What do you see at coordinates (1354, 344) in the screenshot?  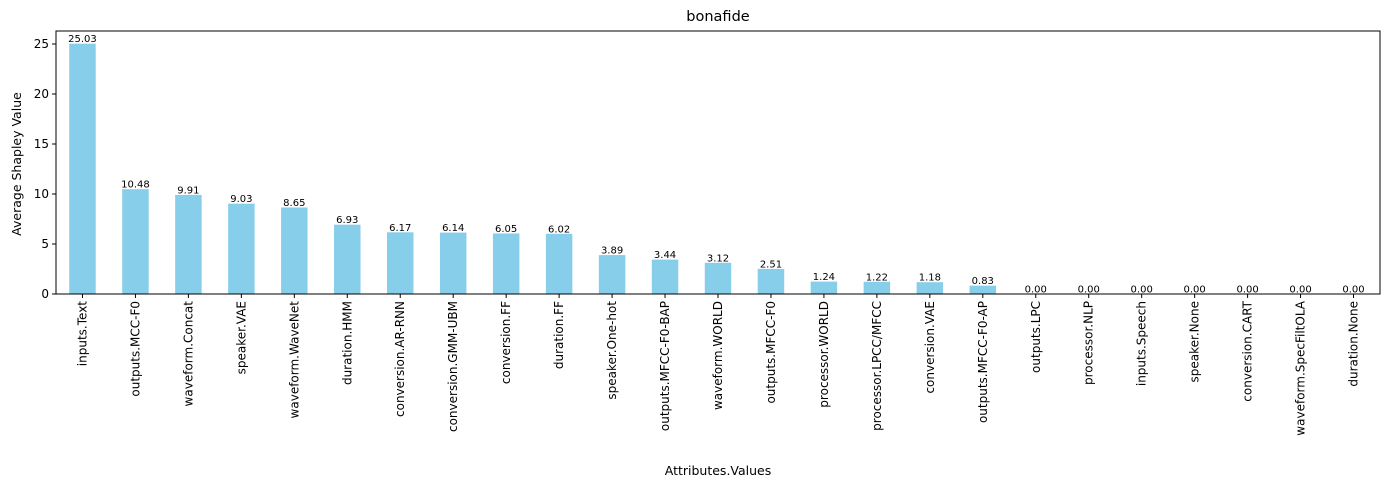 I see `x-tick-label-24: duration.None` at bounding box center [1354, 344].